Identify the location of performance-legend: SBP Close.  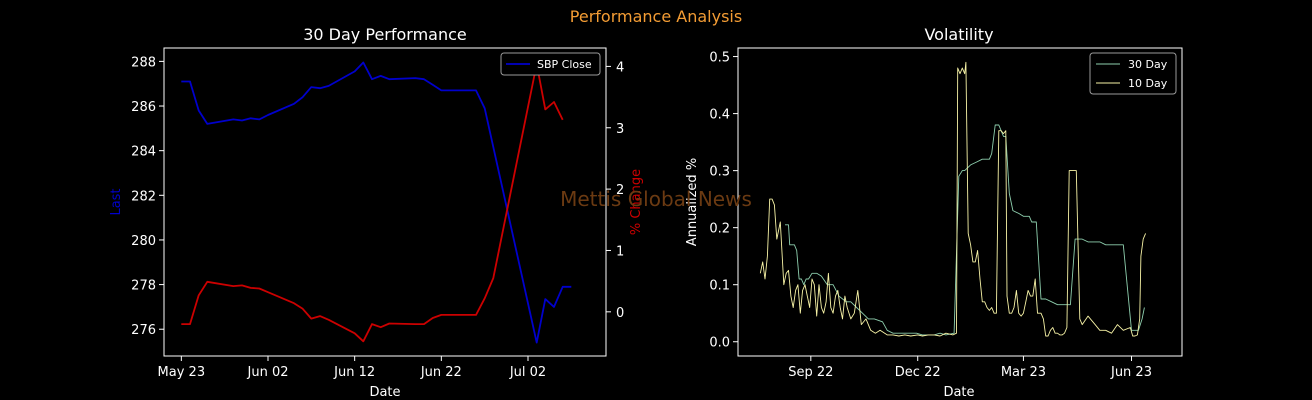
(550, 64).